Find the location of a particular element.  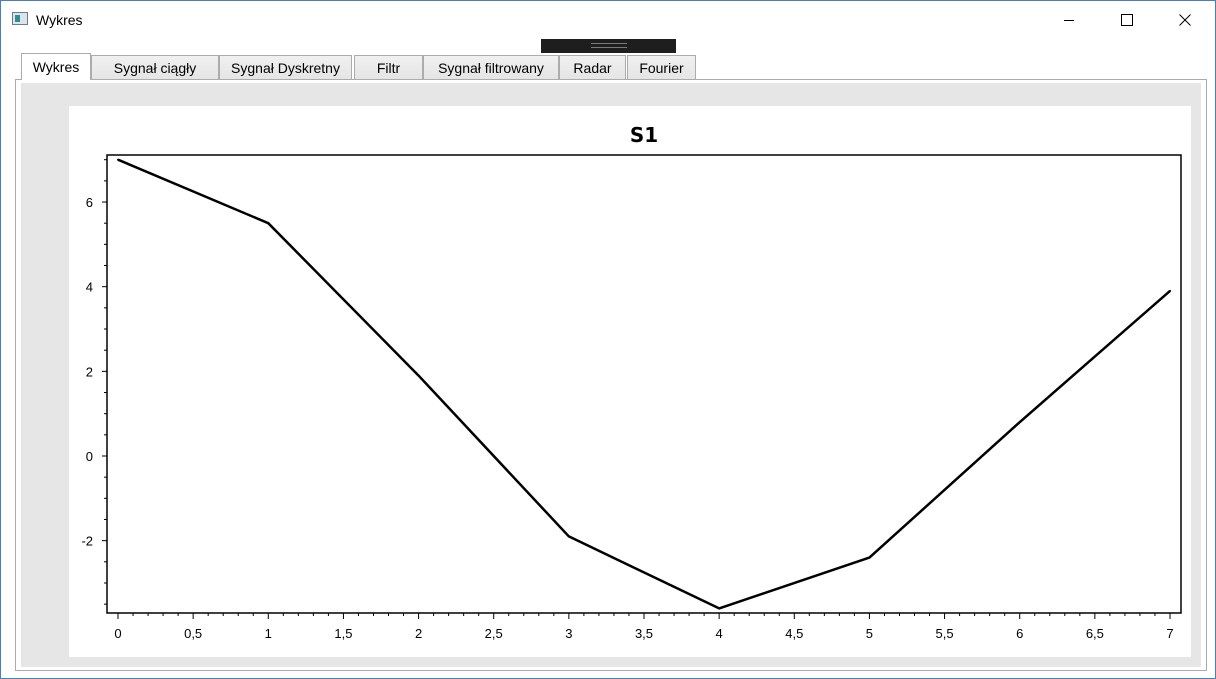

app-window-icon is located at coordinates (20, 18).